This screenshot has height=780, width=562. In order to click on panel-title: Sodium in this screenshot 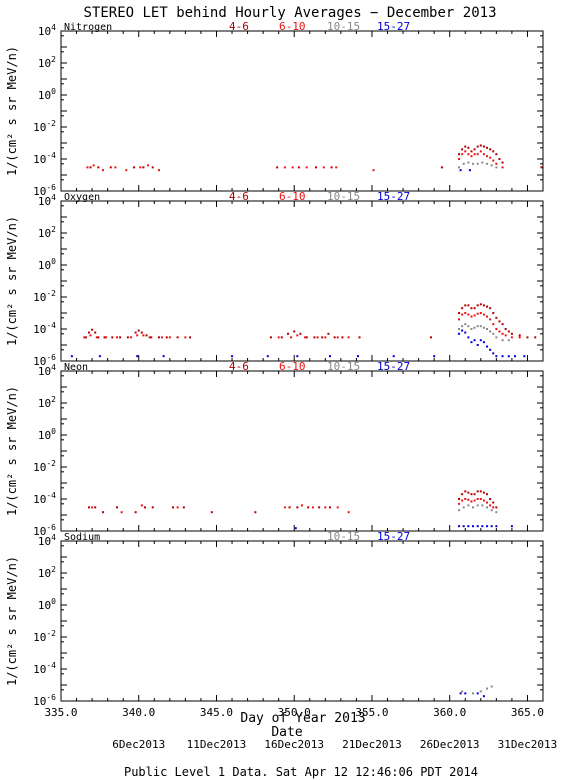, I will do `click(82, 537)`.